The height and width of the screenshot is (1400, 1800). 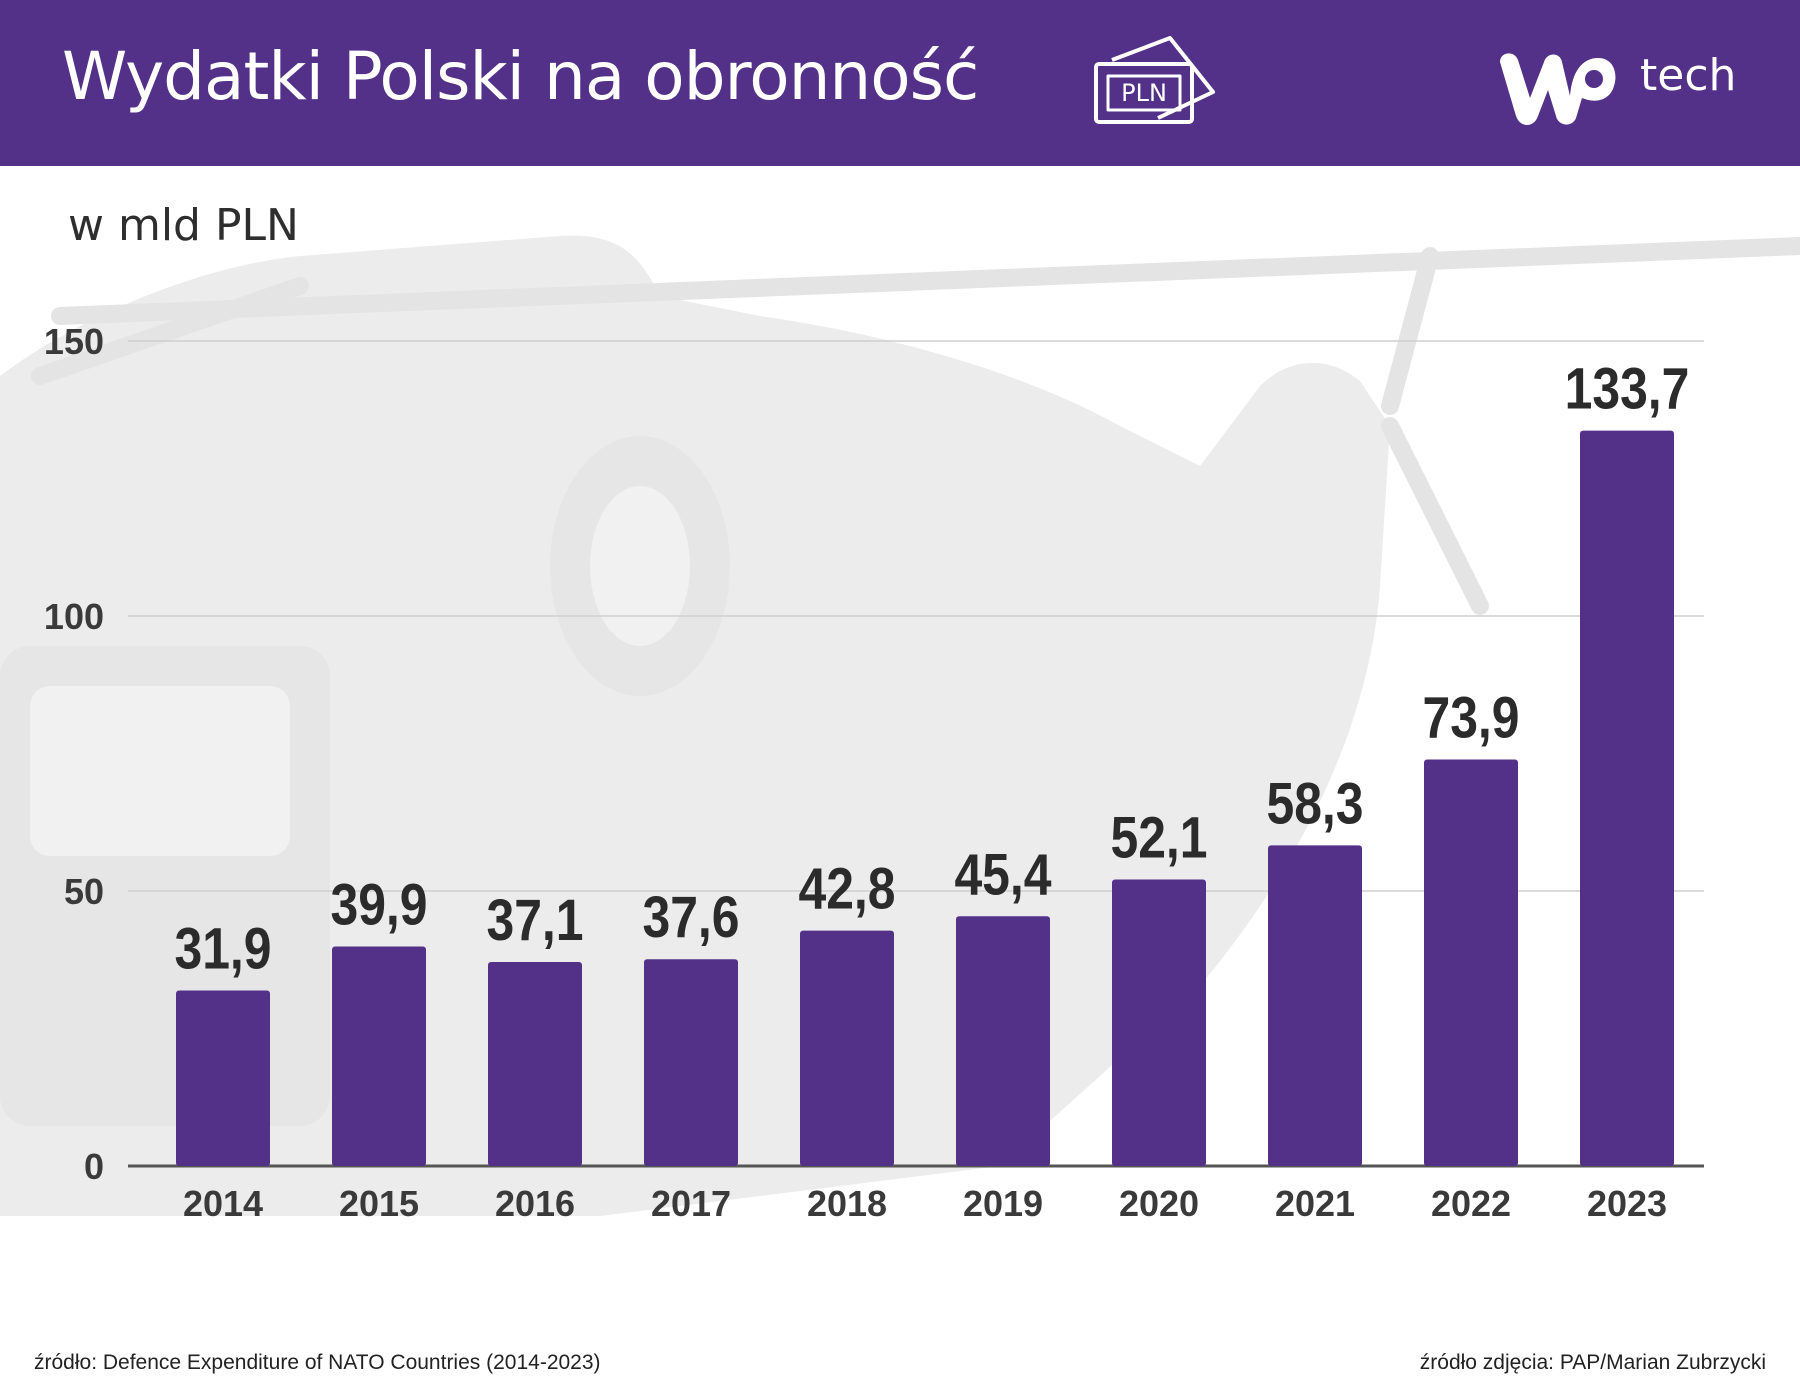 What do you see at coordinates (1558, 89) in the screenshot?
I see `wp-logo-icon` at bounding box center [1558, 89].